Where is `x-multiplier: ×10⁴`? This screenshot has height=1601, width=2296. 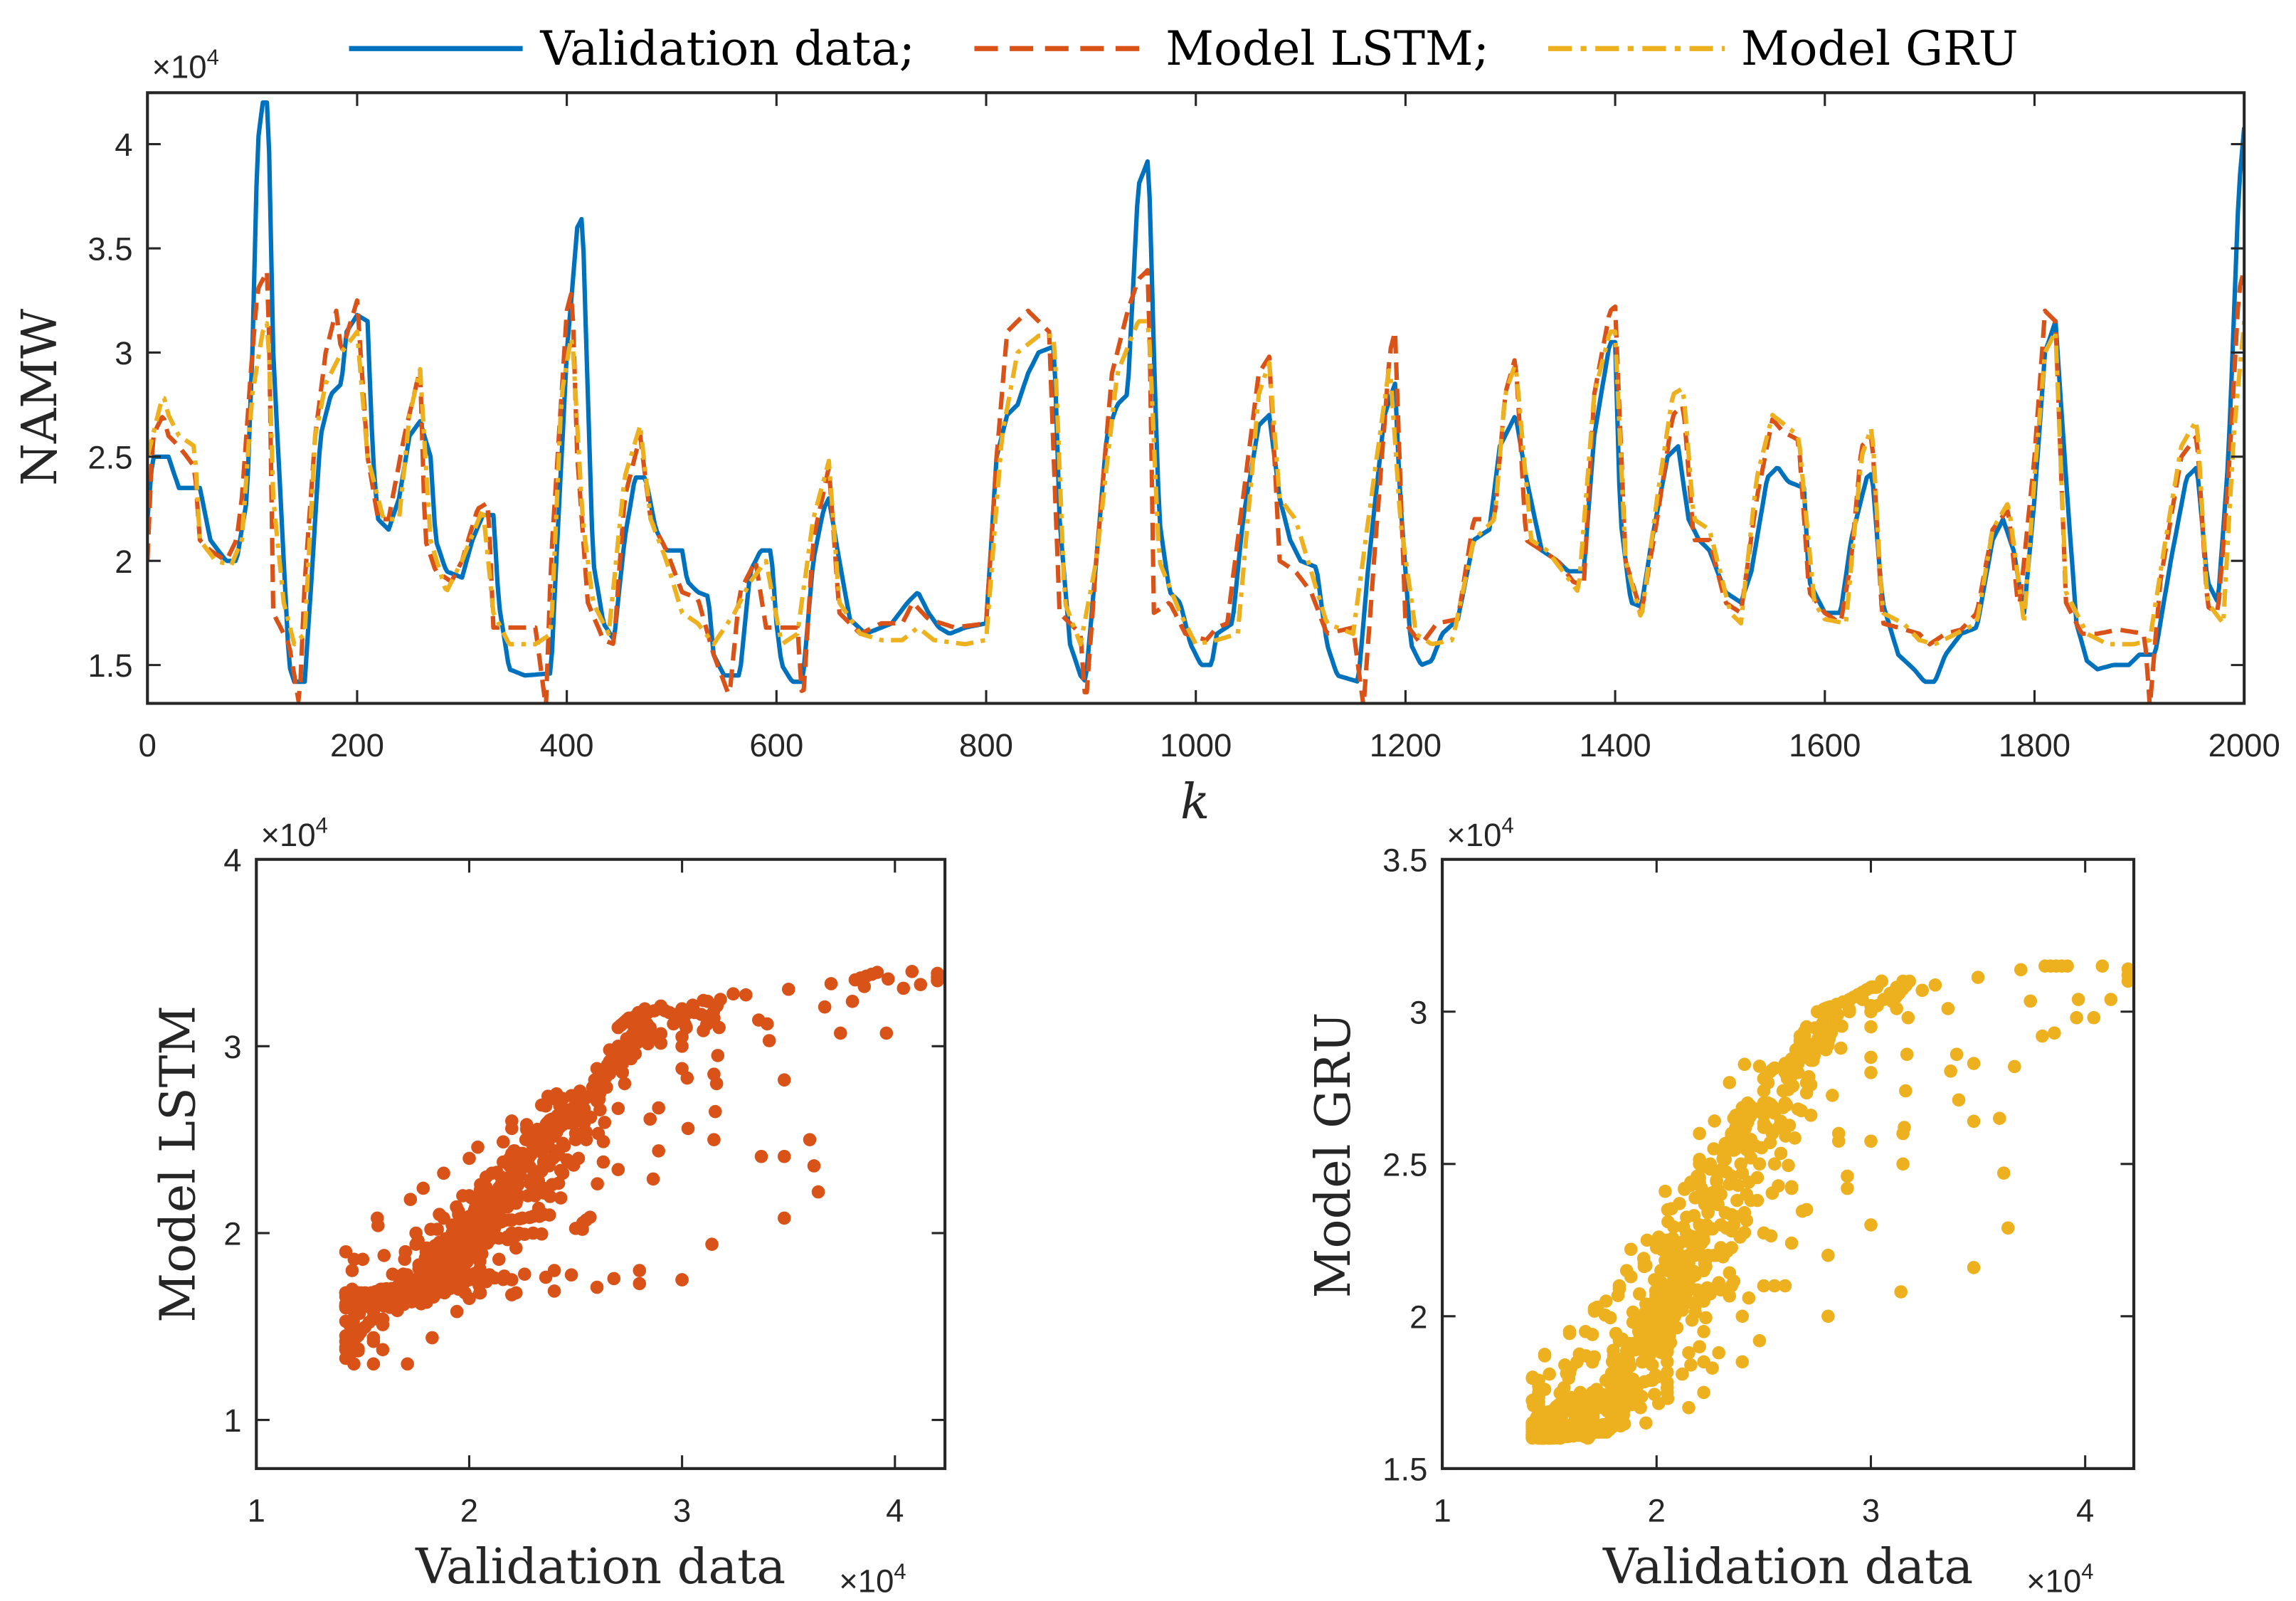
x-multiplier: ×10⁴ is located at coordinates (2059, 1579).